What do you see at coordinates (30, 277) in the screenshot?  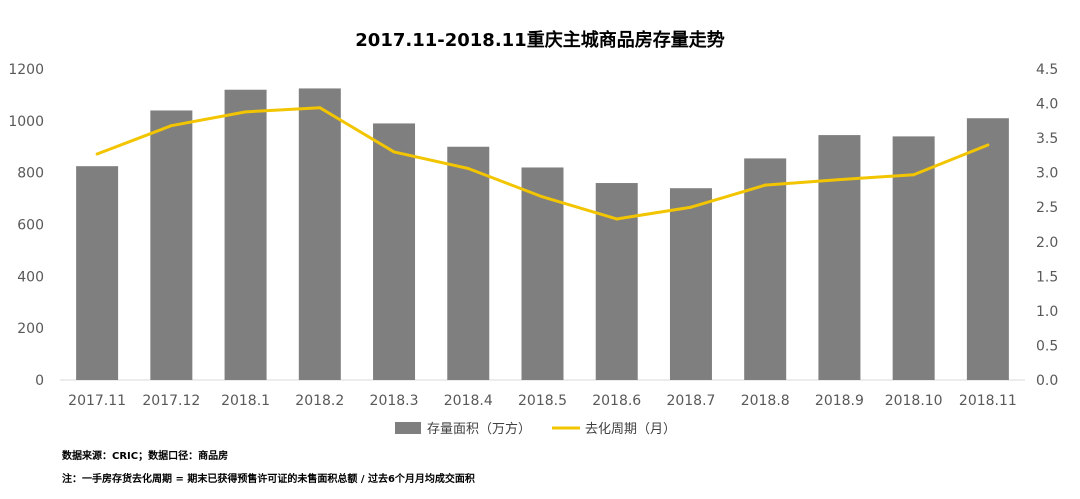 I see `y-left-tick-label: 400` at bounding box center [30, 277].